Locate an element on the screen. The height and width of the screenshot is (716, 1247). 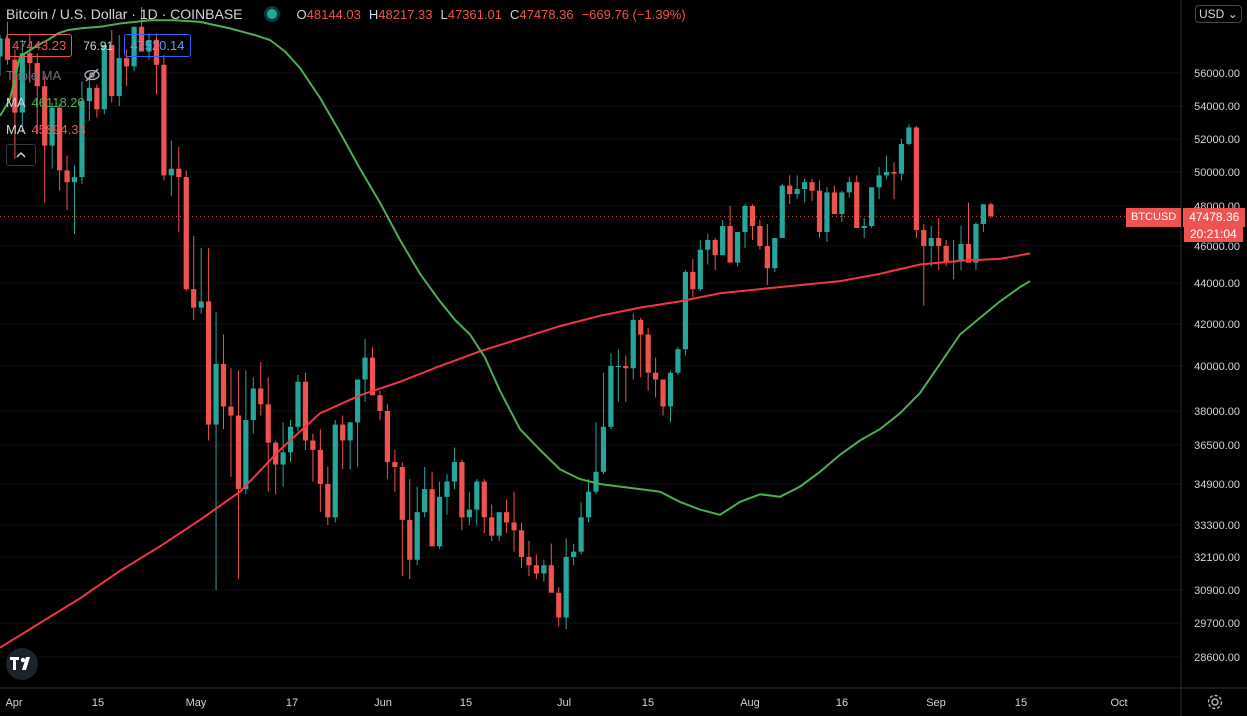
buy-button: 47520.14 is located at coordinates (157, 45).